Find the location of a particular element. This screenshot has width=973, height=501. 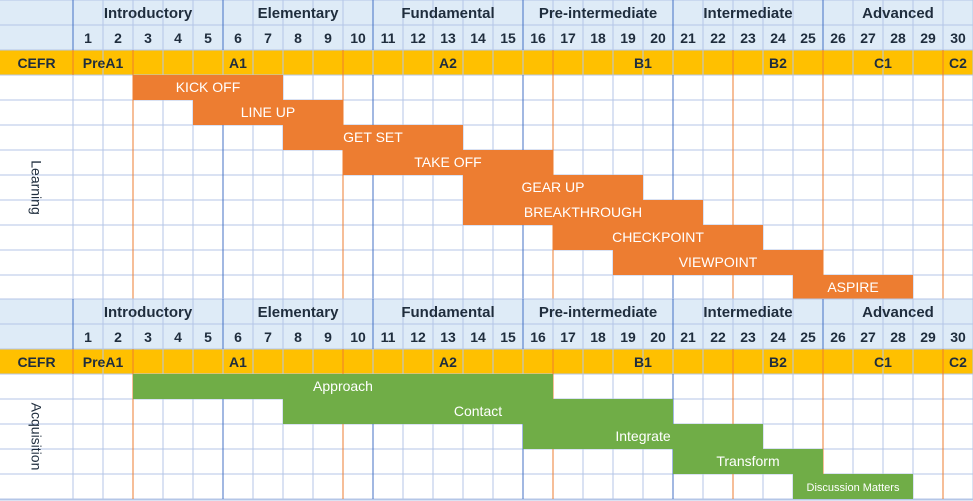

unit-number-13: 13 is located at coordinates (448, 337).